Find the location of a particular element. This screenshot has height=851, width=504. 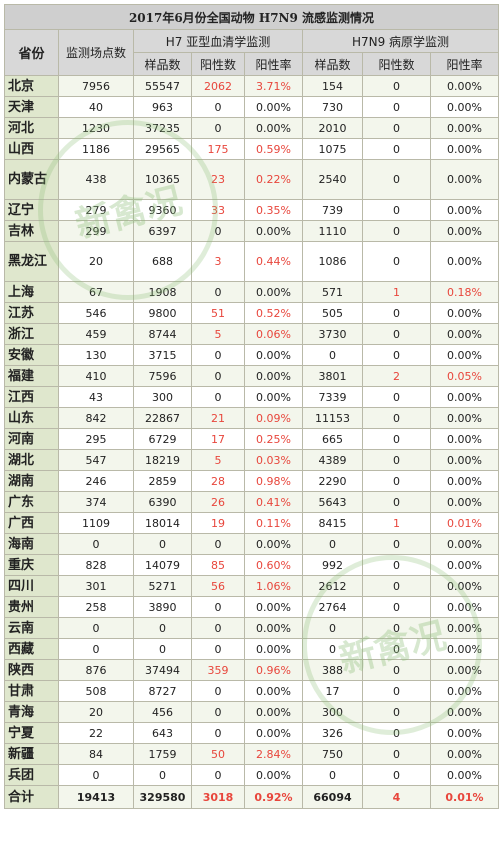

s-samples-cell: 9800 is located at coordinates (162, 313).